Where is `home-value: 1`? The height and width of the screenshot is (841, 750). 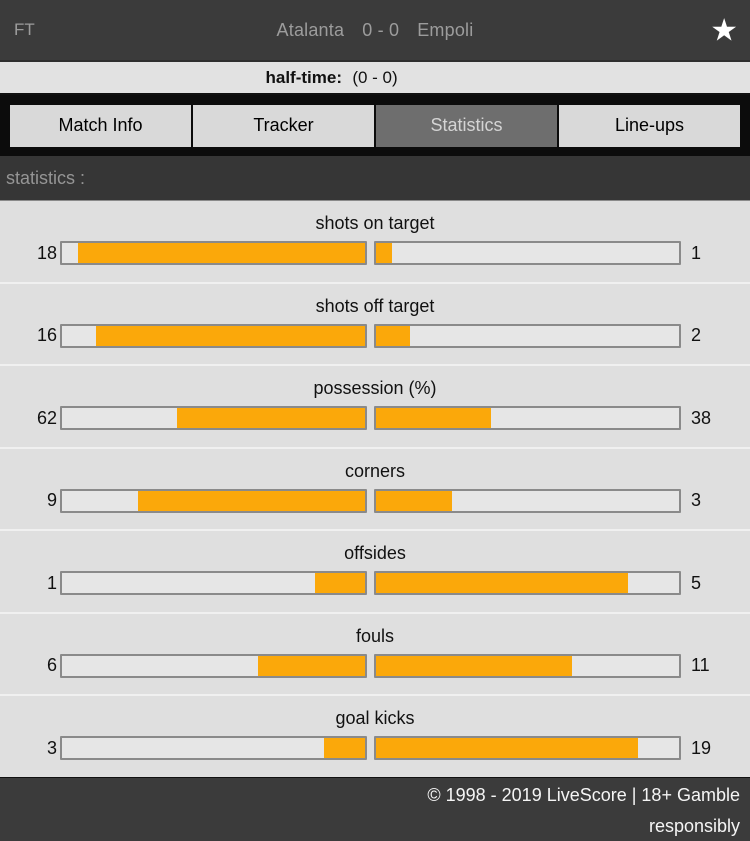 home-value: 1 is located at coordinates (51, 582).